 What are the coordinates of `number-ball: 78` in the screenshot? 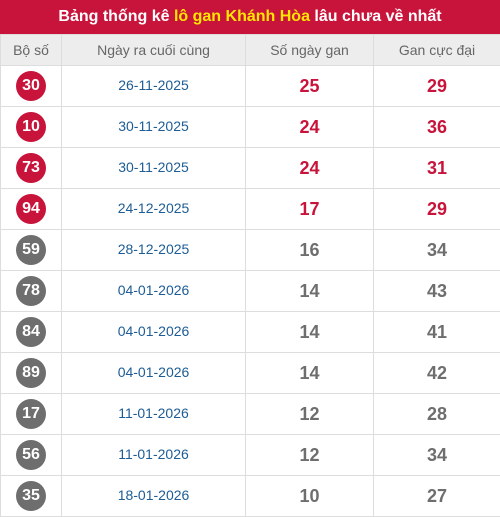 It's located at (31, 291).